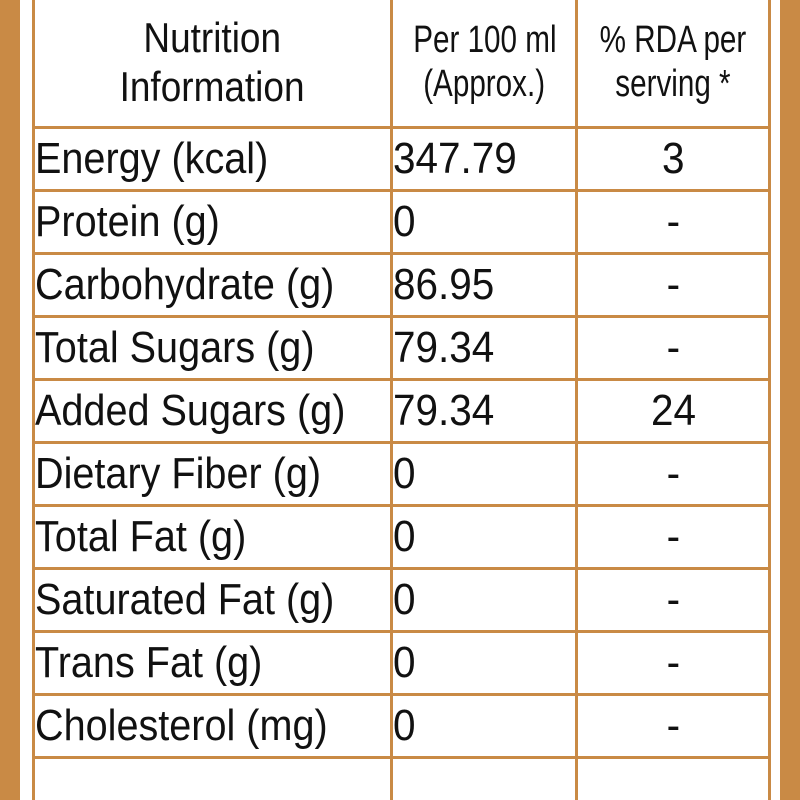  Describe the element at coordinates (178, 473) in the screenshot. I see `nutrient-text: Dietary Fiber (g)` at that location.